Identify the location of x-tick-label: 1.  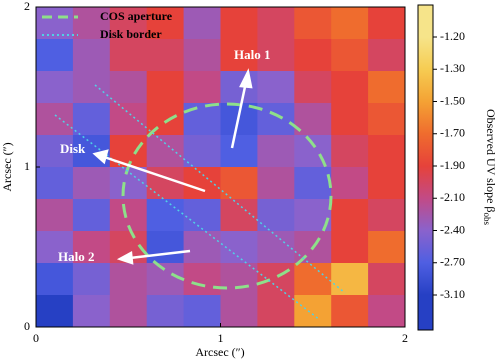
(221, 338).